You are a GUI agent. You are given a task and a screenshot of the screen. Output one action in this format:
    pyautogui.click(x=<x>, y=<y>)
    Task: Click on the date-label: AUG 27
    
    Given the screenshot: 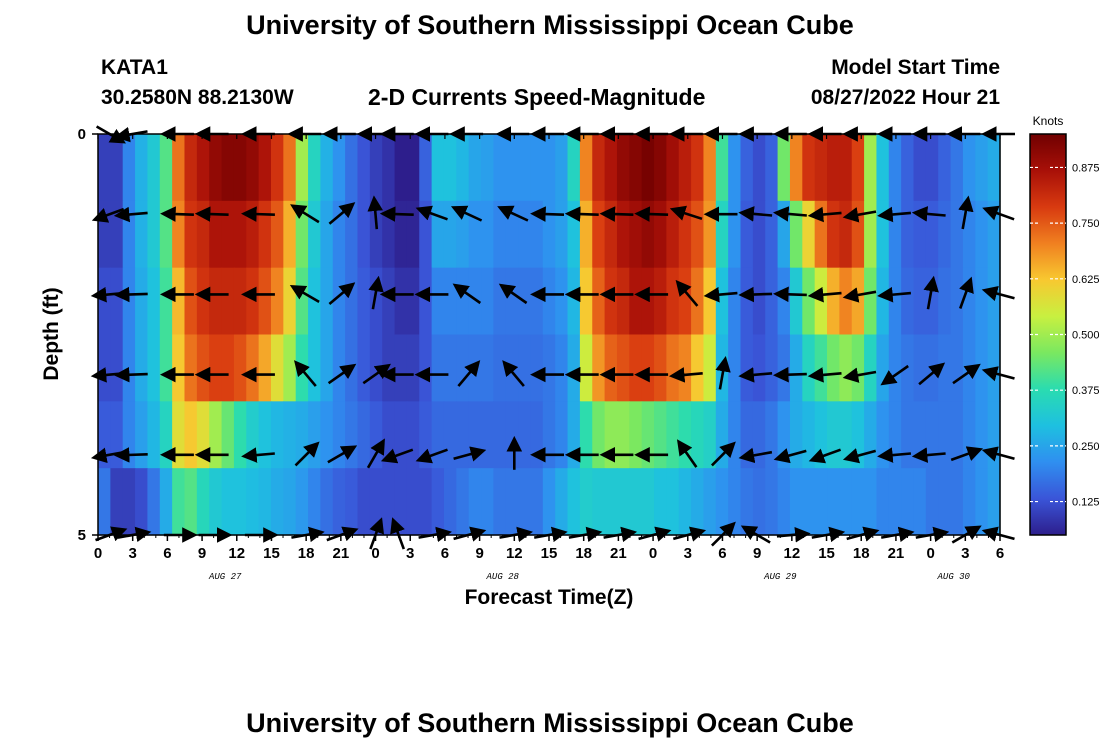 What is the action you would take?
    pyautogui.click(x=225, y=577)
    